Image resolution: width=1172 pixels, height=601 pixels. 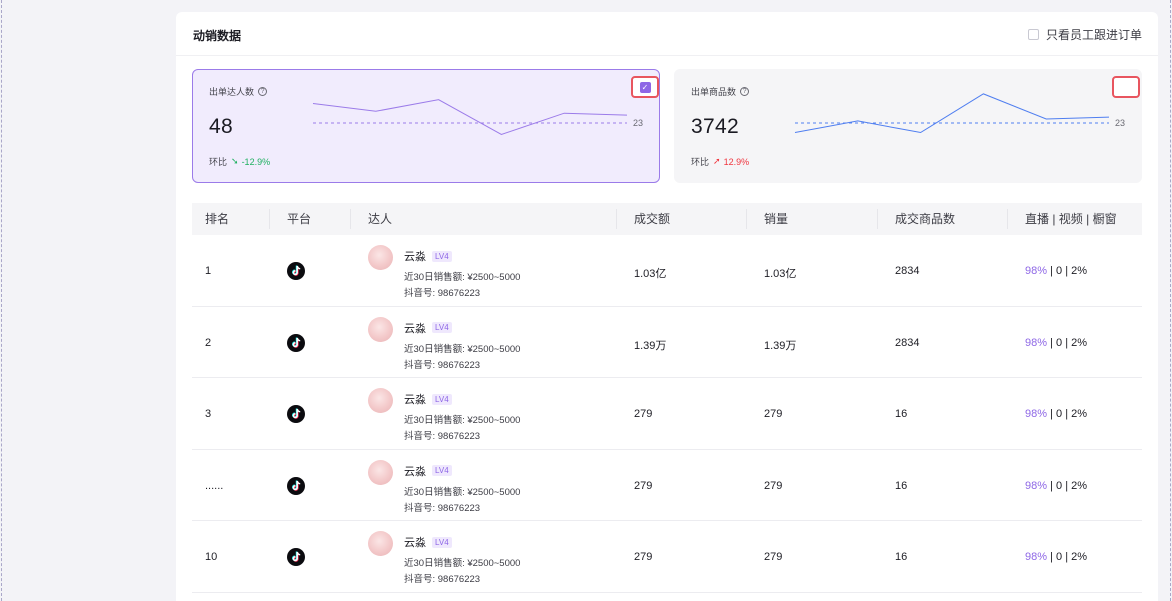 What do you see at coordinates (780, 274) in the screenshot?
I see `volume-cell: 1.03亿` at bounding box center [780, 274].